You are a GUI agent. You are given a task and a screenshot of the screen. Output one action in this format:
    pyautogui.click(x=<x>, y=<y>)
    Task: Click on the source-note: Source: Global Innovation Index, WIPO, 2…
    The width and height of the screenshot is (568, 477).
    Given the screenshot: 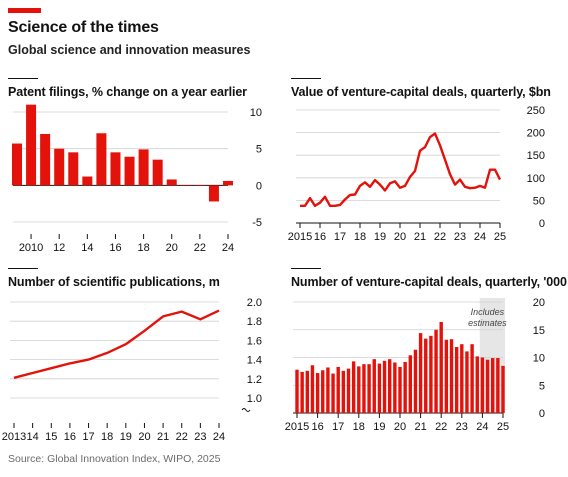 What is the action you would take?
    pyautogui.click(x=114, y=459)
    